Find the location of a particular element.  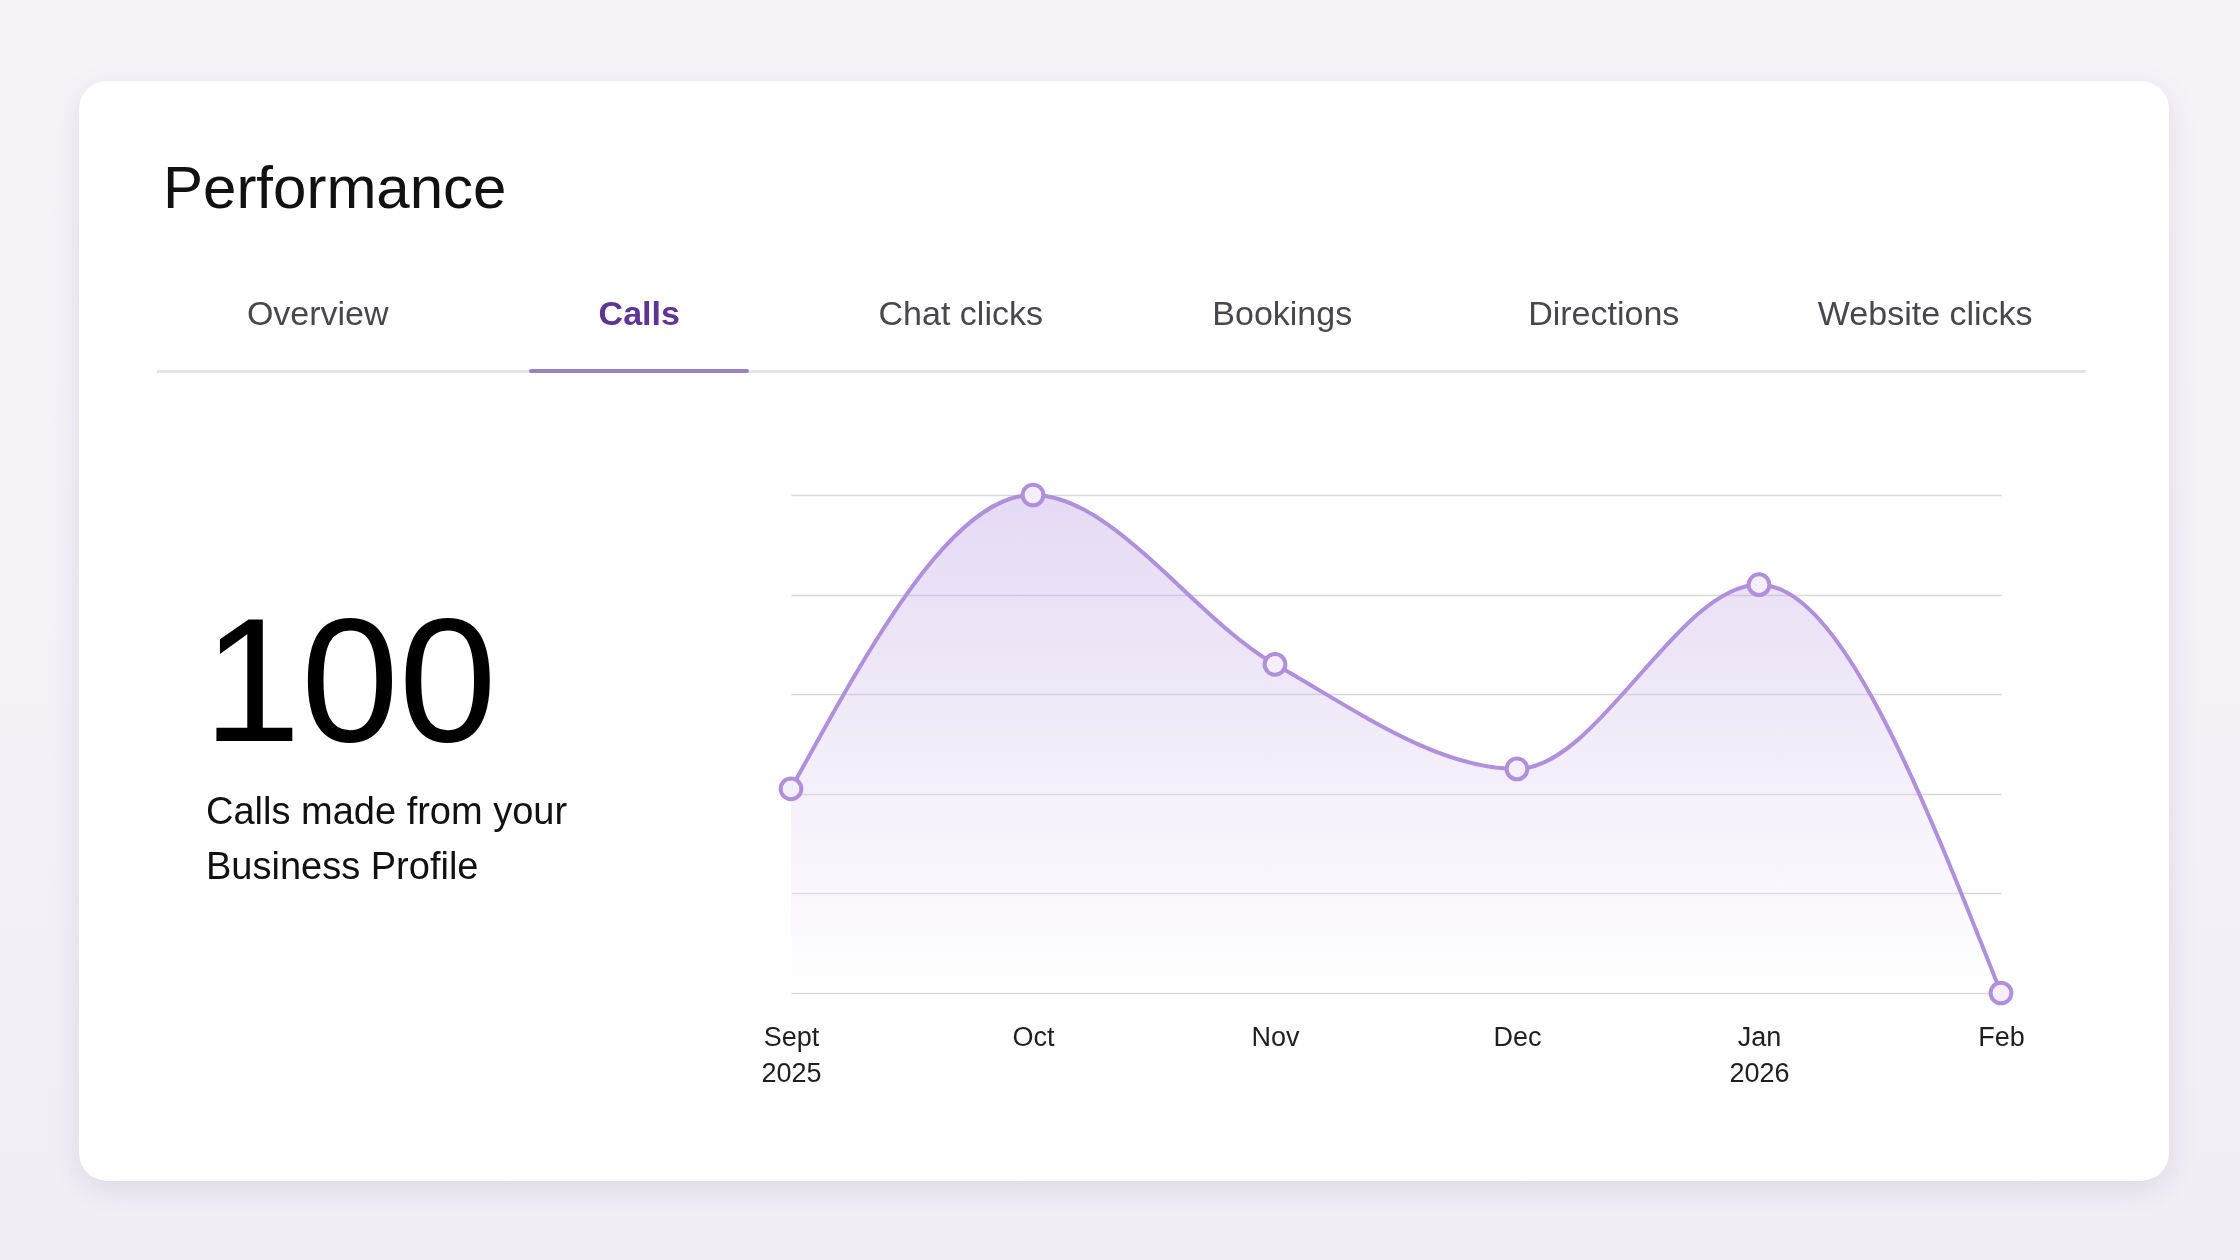

x-tick-label: Nov is located at coordinates (1276, 1036).